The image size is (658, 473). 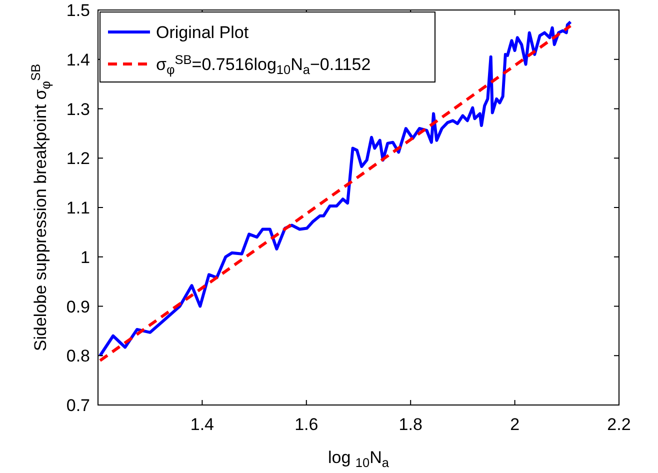 What do you see at coordinates (78, 306) in the screenshot?
I see `y-tick-label: 0.9` at bounding box center [78, 306].